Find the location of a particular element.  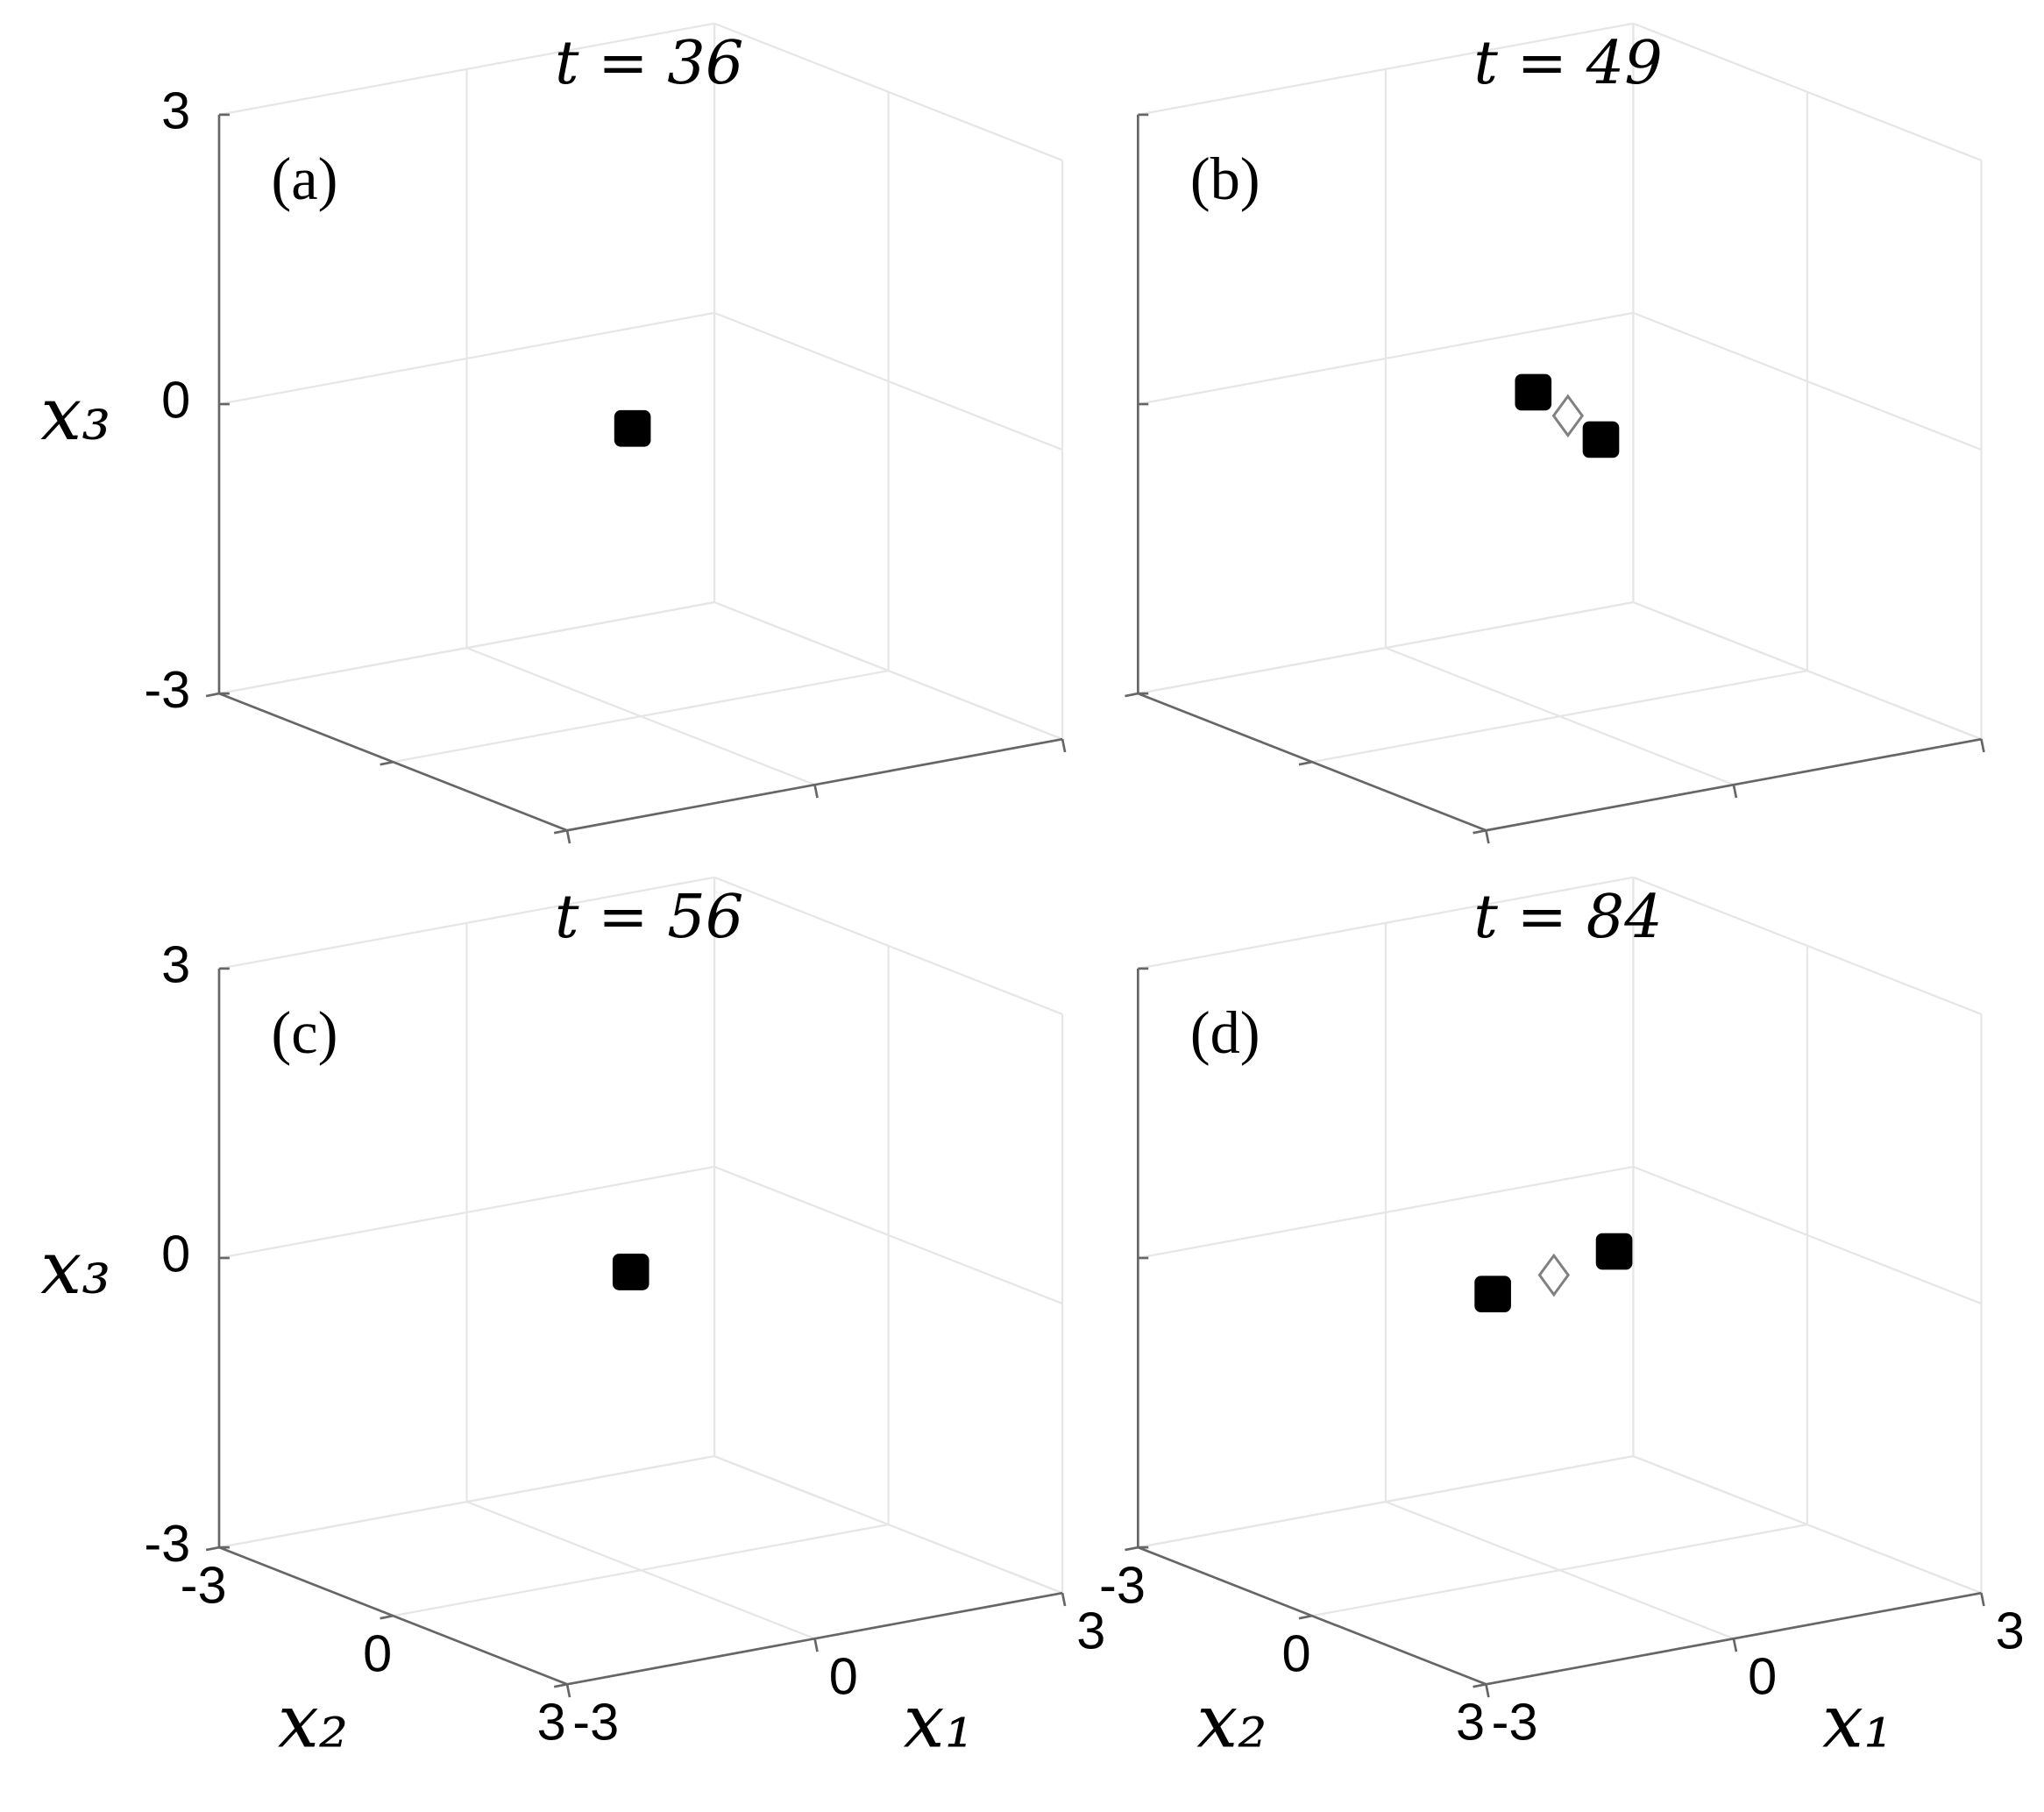

panel-label: (d) is located at coordinates (1225, 1033).